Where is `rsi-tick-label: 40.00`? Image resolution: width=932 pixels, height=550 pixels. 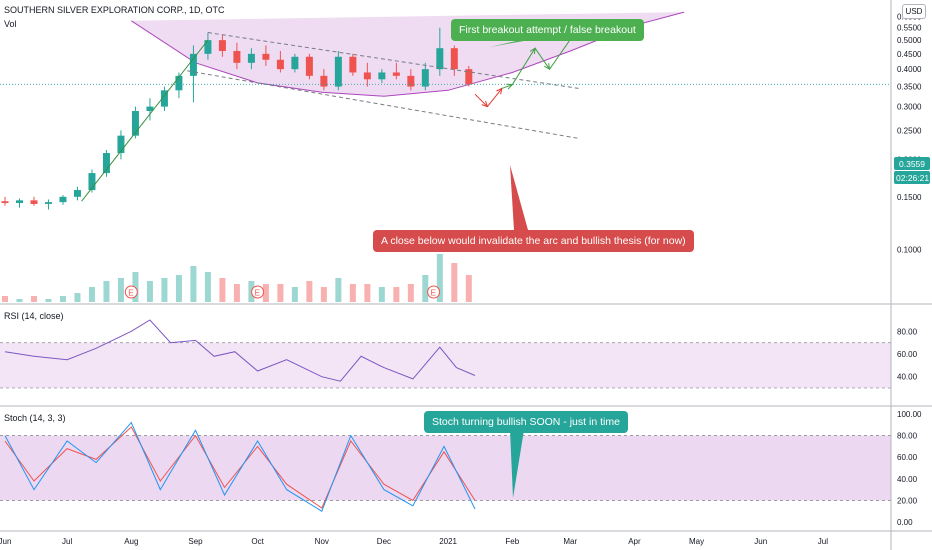 rsi-tick-label: 40.00 is located at coordinates (907, 377).